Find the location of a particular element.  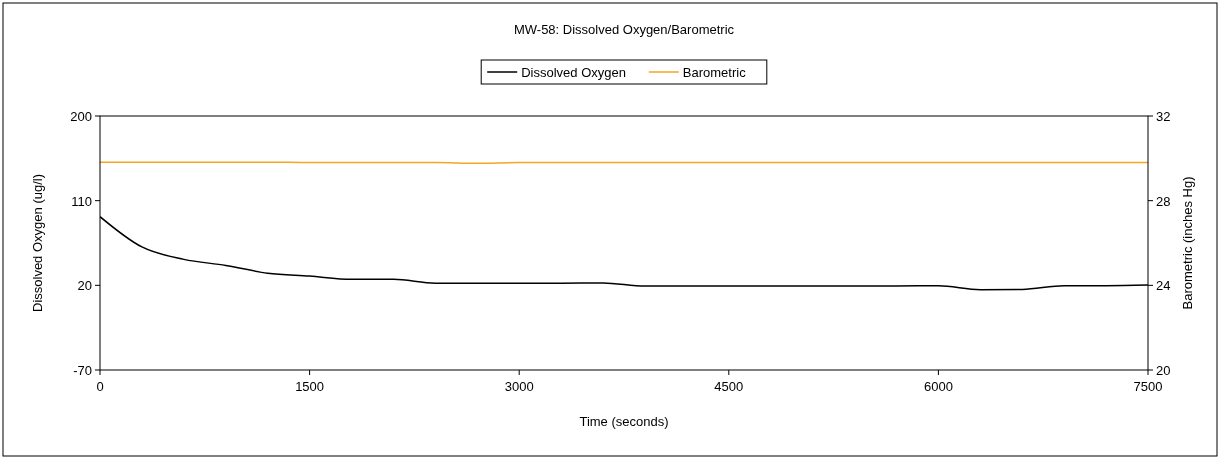

x-tick-label: 3000 is located at coordinates (519, 386).